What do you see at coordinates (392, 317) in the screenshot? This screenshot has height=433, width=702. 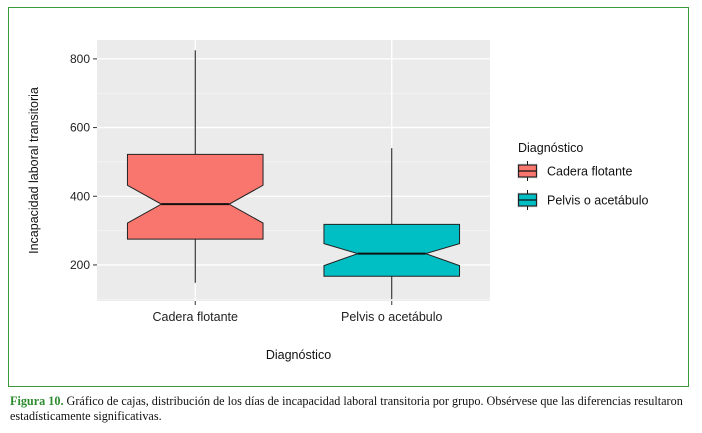 I see `x-tick-label: Pelvis o acetábulo` at bounding box center [392, 317].